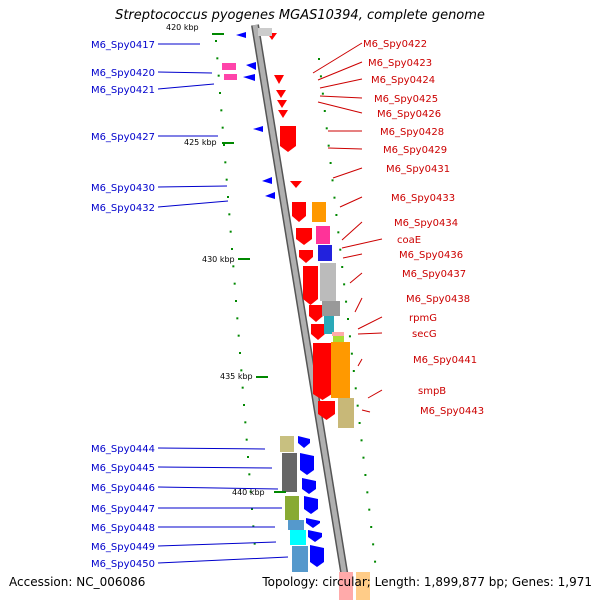 The image size is (600, 600). What do you see at coordinates (452, 411) in the screenshot?
I see `right-gene-label: M6_Spy0443` at bounding box center [452, 411].